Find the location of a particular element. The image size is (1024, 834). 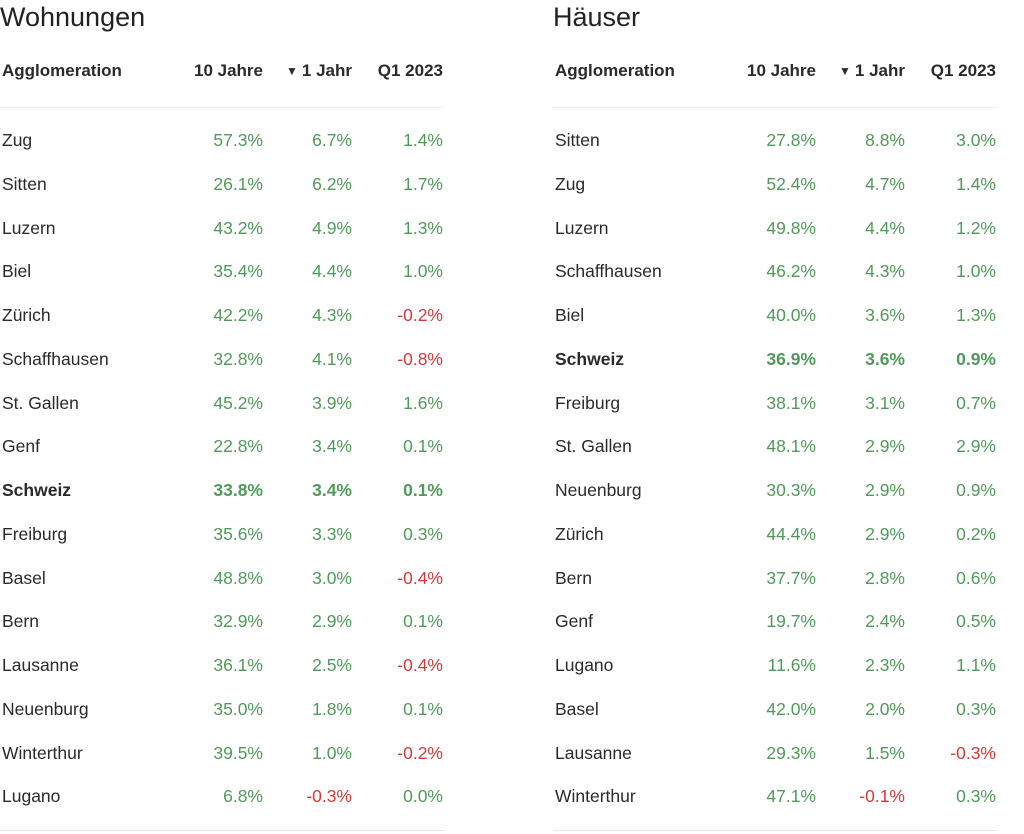

one-year-change-cell: 2.4% is located at coordinates (885, 621).